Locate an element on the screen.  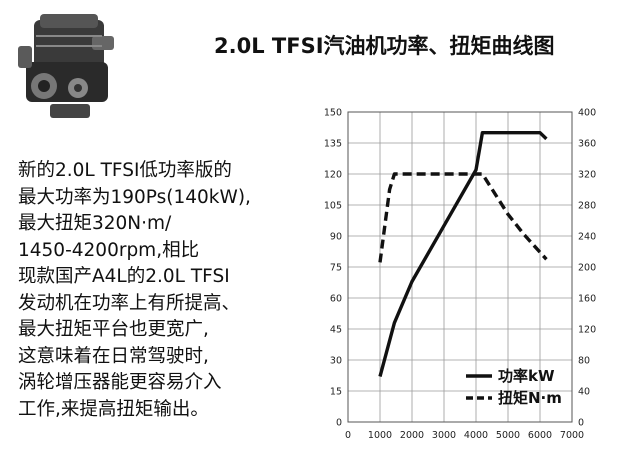
x-tick-label: 1000 is located at coordinates (380, 435).